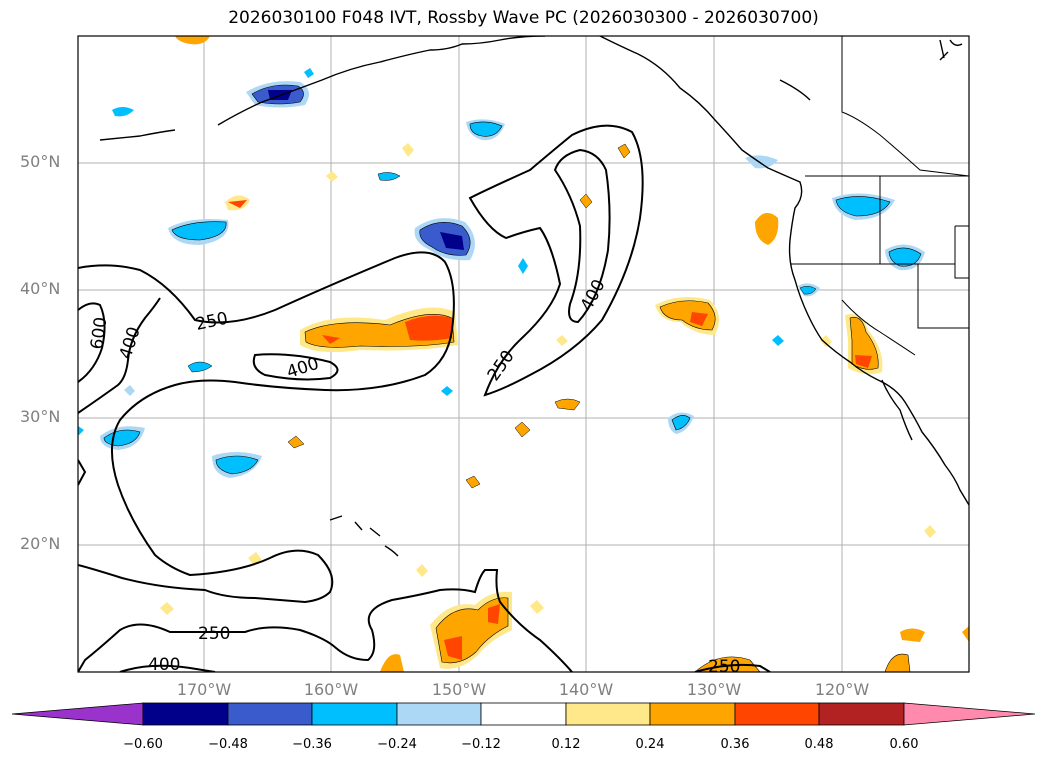  I want to click on borders, so click(879, 196).